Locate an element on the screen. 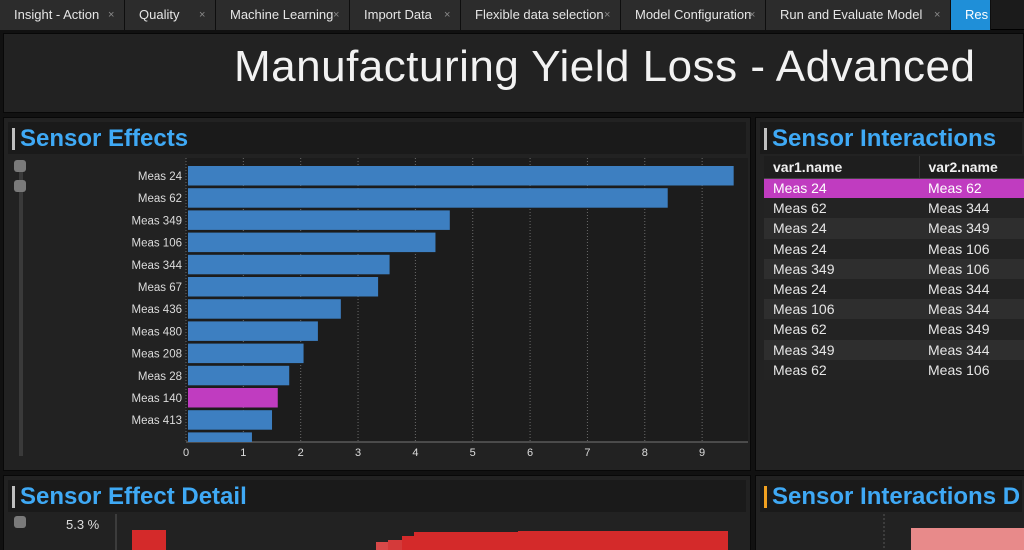 The width and height of the screenshot is (1024, 550). y-category-label: Meas 208 is located at coordinates (156, 355).